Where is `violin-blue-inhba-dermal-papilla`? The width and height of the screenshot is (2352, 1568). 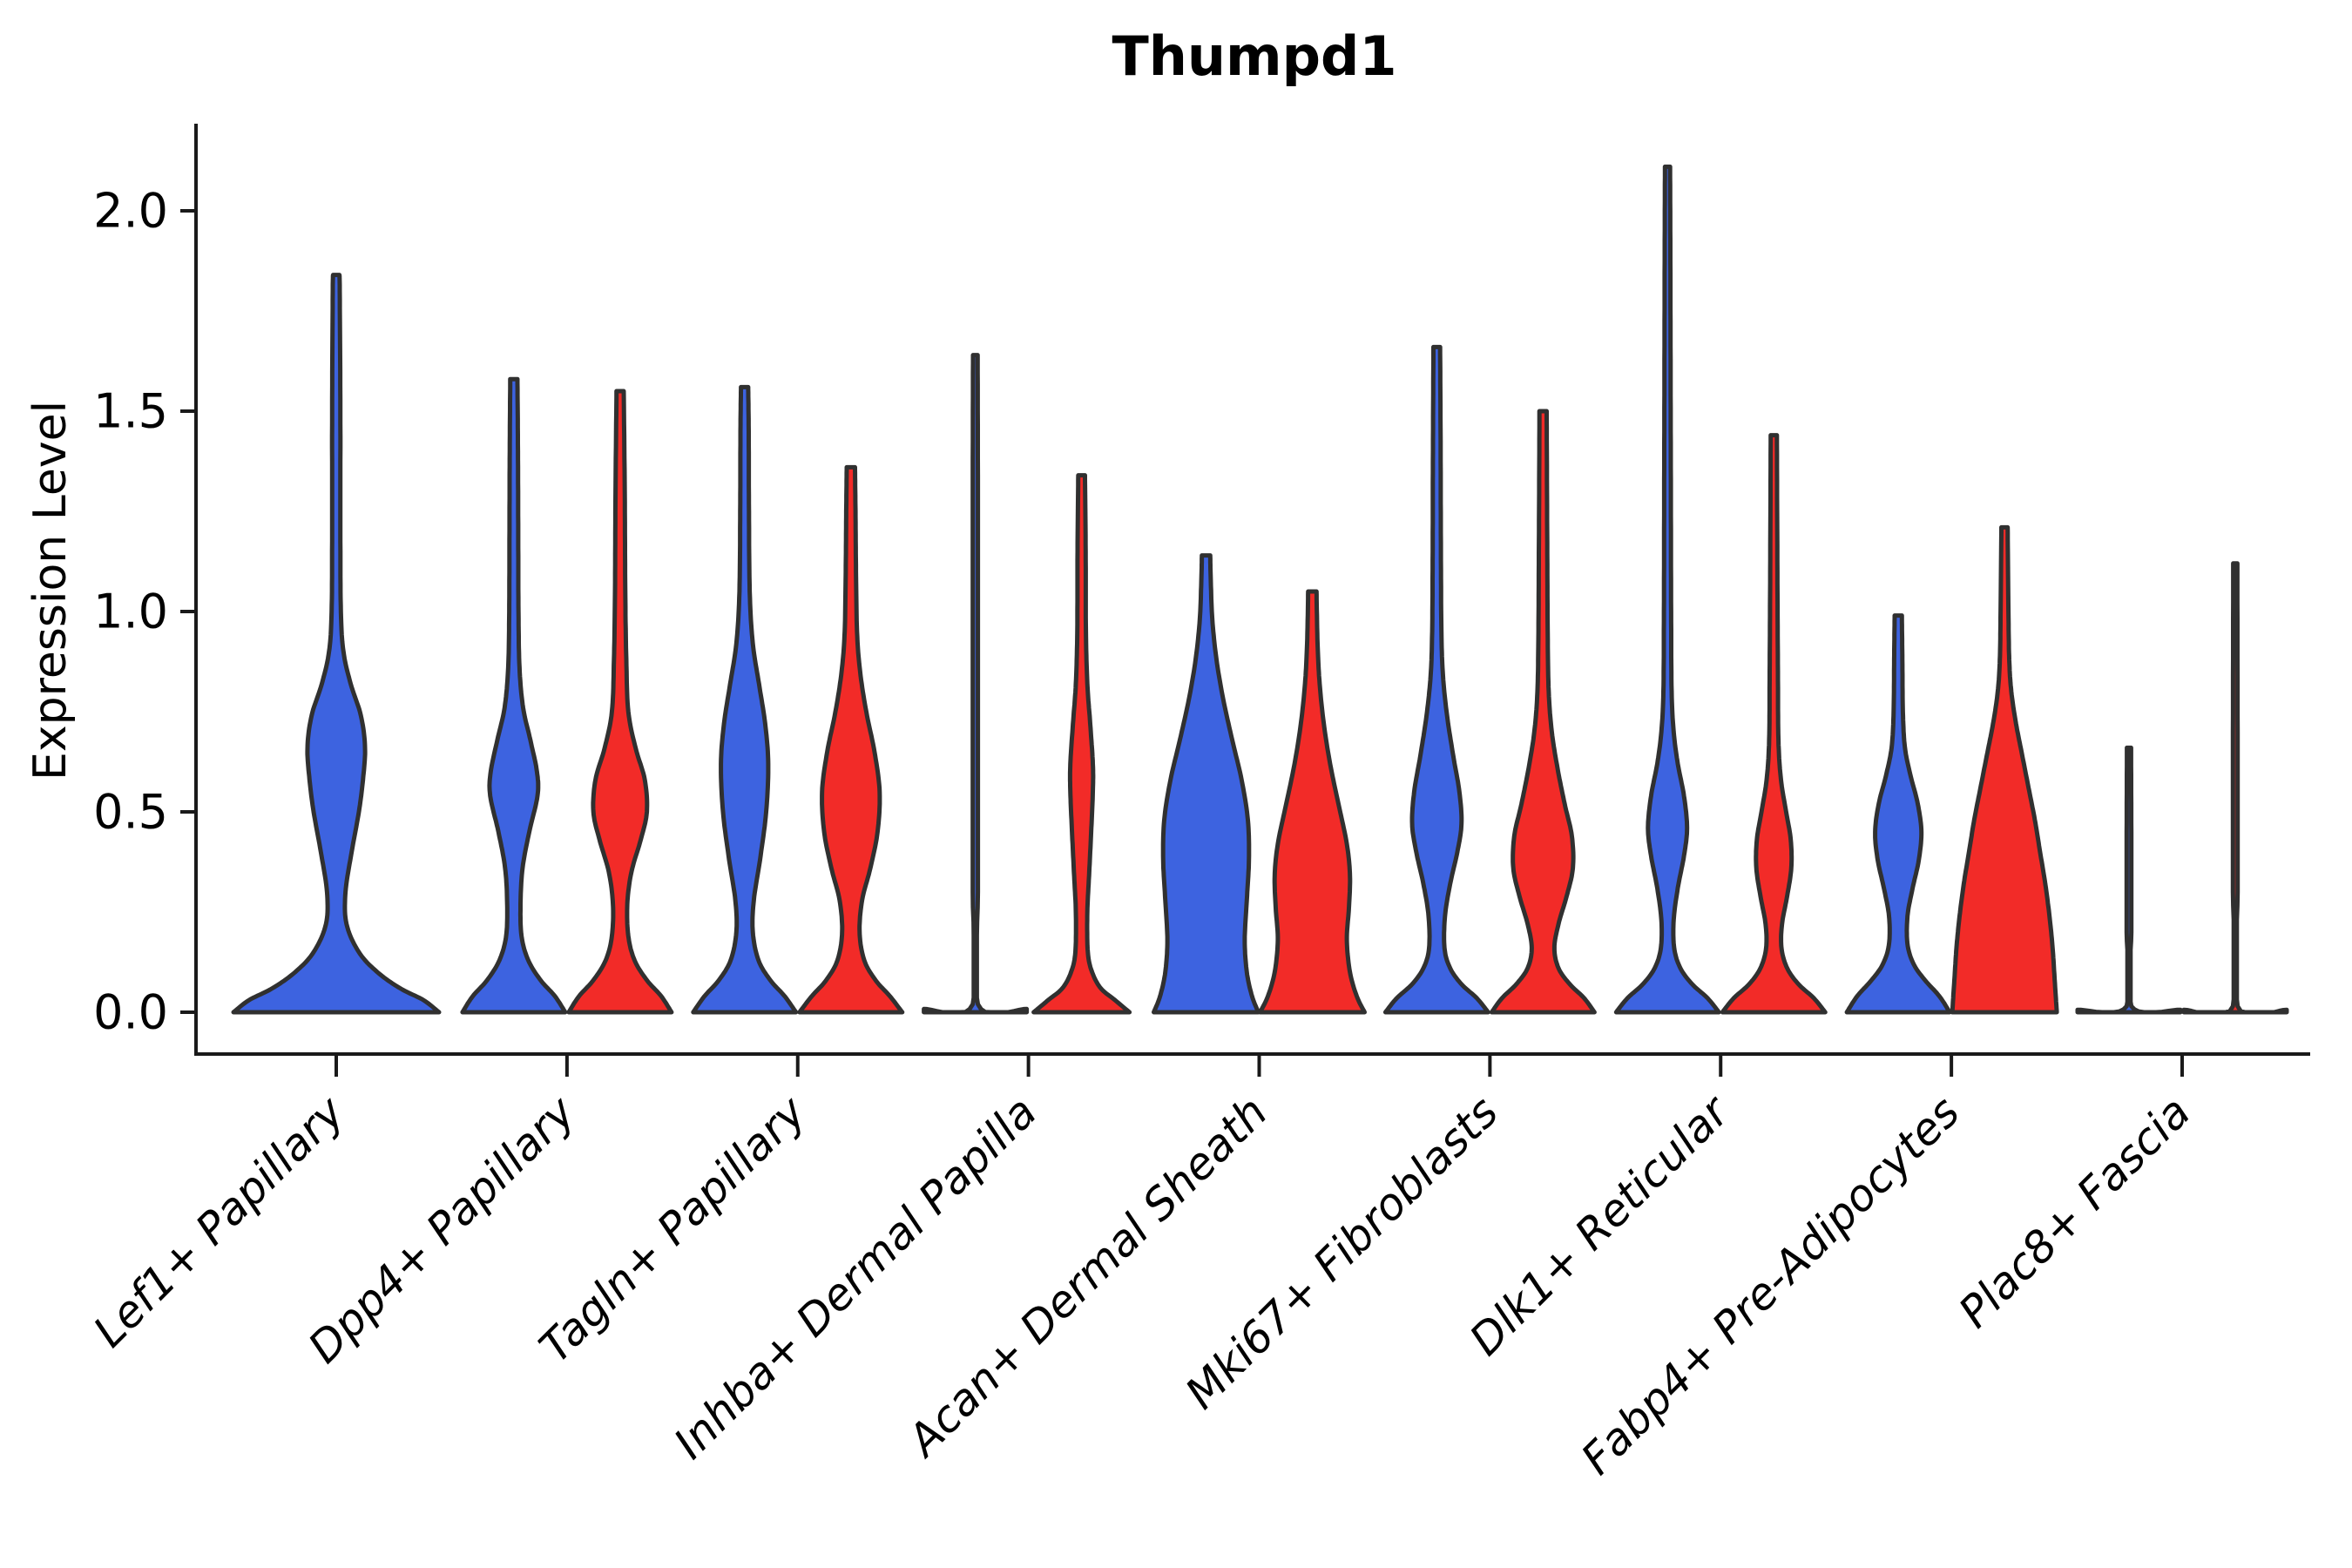 violin-blue-inhba-dermal-papilla is located at coordinates (976, 684).